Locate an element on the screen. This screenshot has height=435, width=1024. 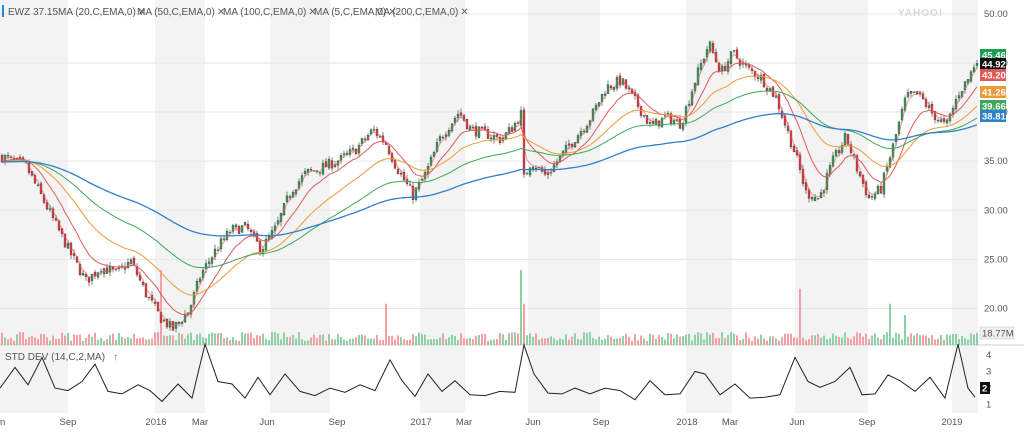
legend-item: MA (5,C,EMA,0) ✕ is located at coordinates (355, 12).